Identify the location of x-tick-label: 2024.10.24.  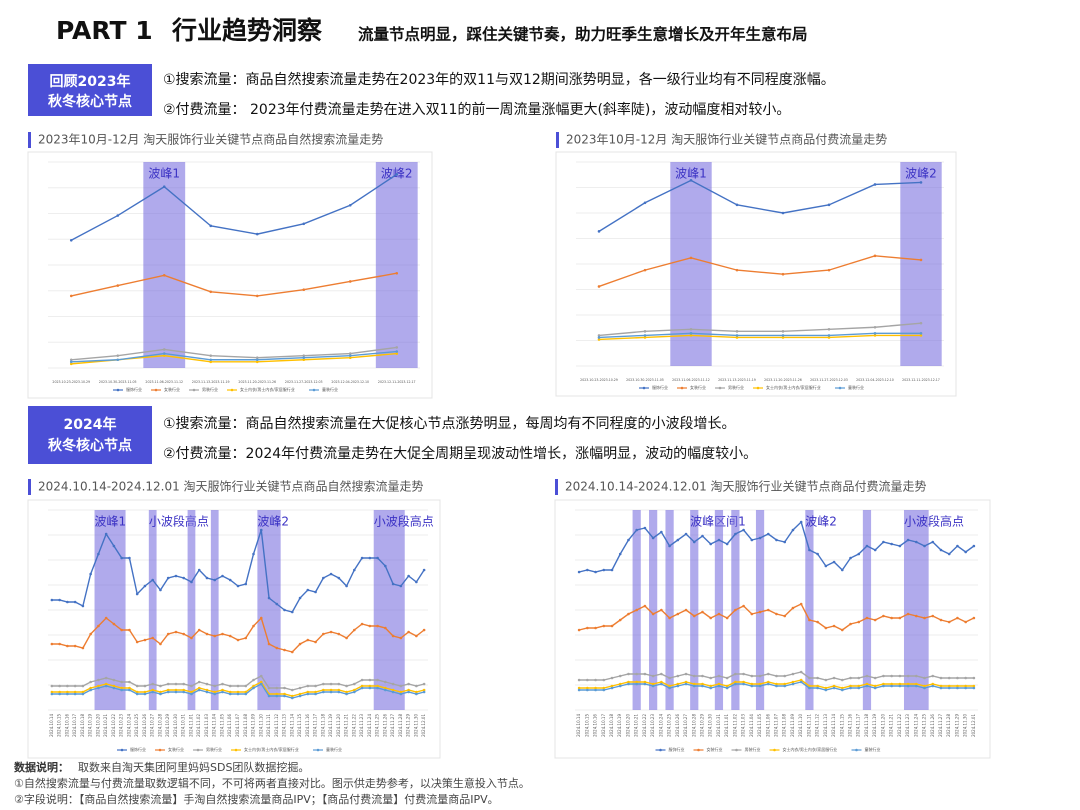
(660, 725).